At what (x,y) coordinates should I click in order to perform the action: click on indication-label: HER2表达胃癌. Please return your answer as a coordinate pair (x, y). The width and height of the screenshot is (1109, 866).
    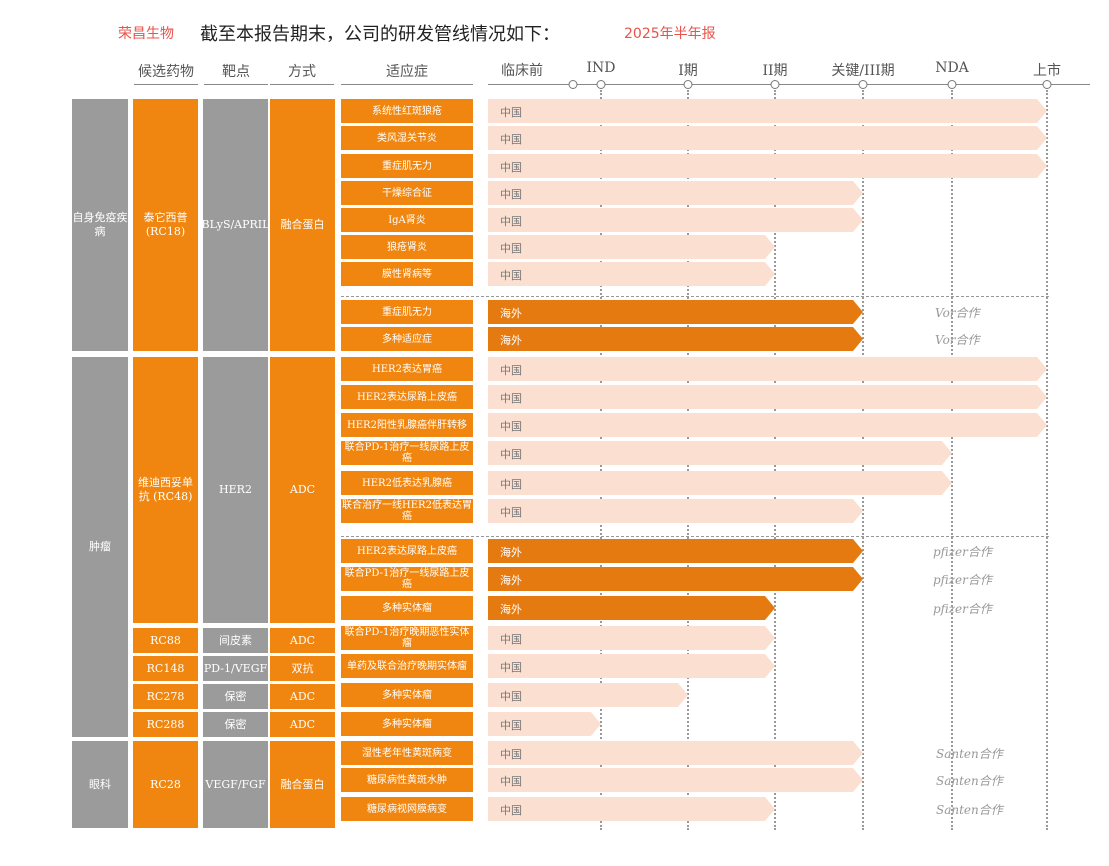
    Looking at the image, I should click on (407, 369).